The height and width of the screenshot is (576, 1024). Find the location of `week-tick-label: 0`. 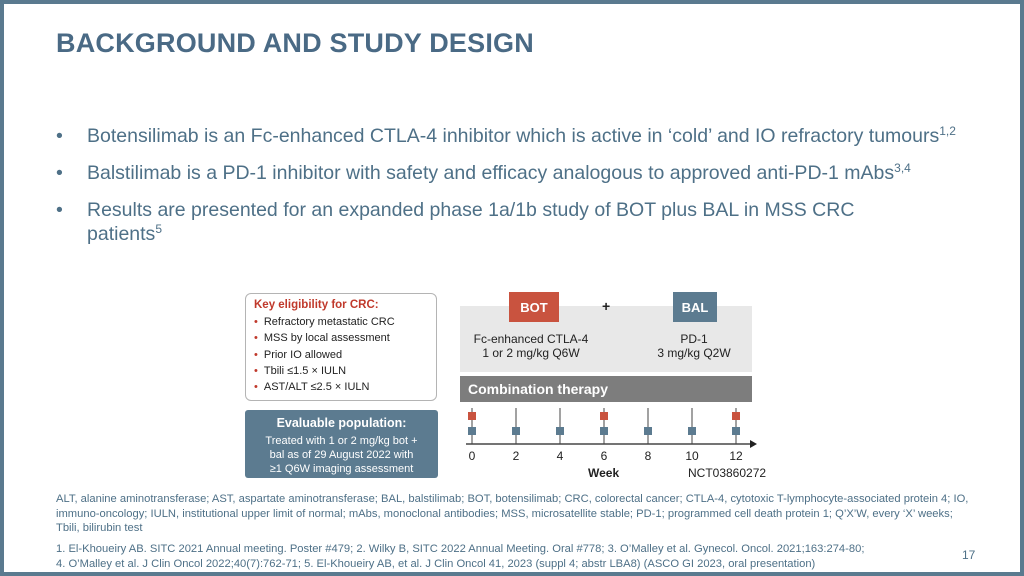

week-tick-label: 0 is located at coordinates (472, 456).